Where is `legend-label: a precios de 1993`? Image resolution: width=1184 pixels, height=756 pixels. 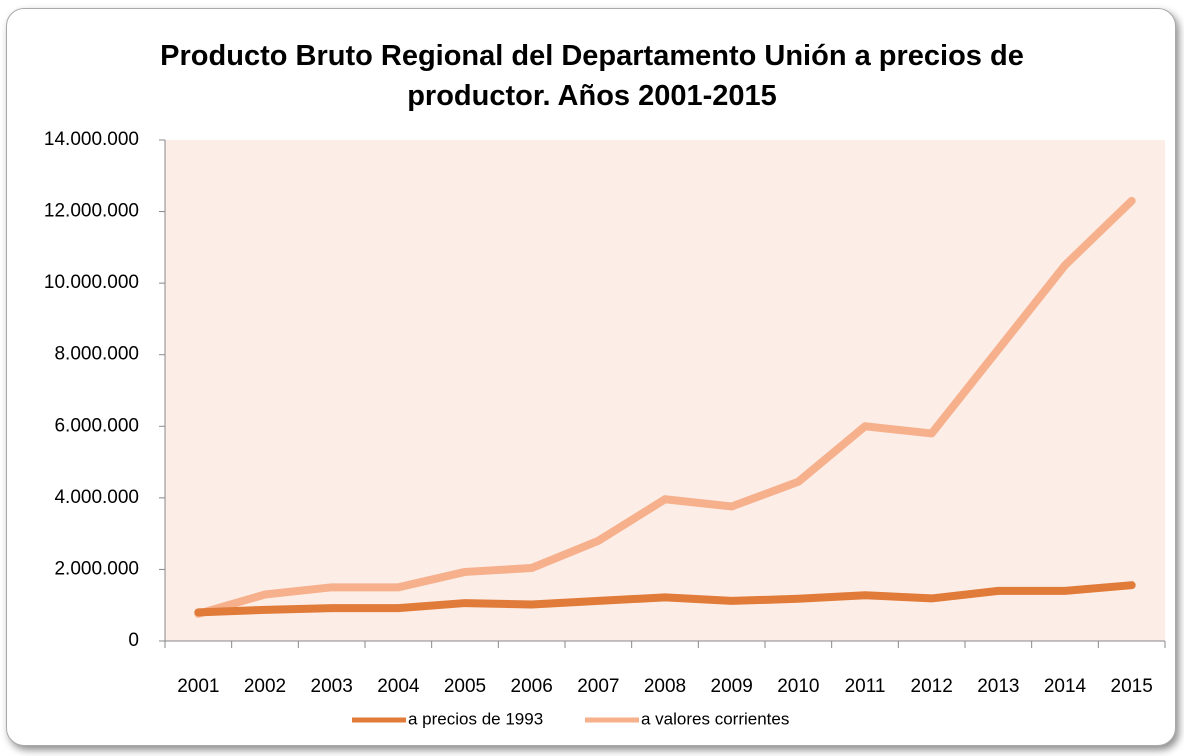
legend-label: a precios de 1993 is located at coordinates (475, 718).